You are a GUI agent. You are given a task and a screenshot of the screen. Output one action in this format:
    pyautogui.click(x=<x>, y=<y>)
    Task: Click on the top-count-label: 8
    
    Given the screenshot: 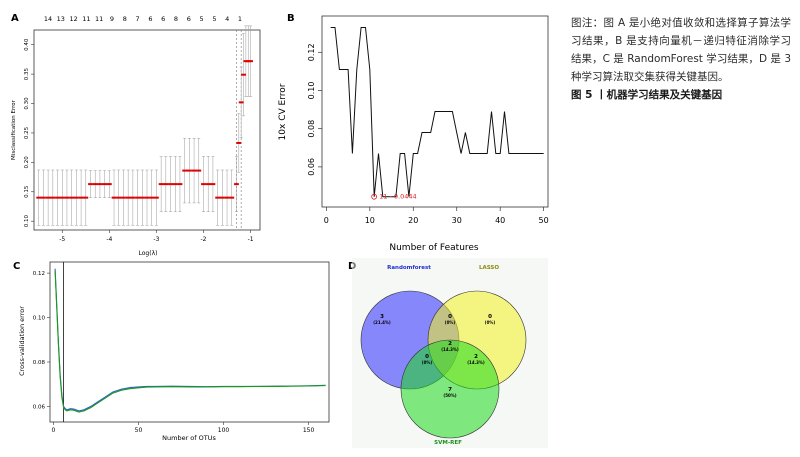 What is the action you would take?
    pyautogui.click(x=125, y=19)
    